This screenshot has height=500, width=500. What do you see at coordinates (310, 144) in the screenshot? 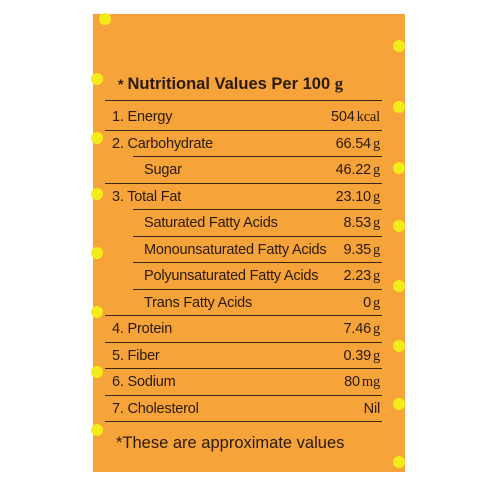
I see `nutrient-value: 66.54 g` at bounding box center [310, 144].